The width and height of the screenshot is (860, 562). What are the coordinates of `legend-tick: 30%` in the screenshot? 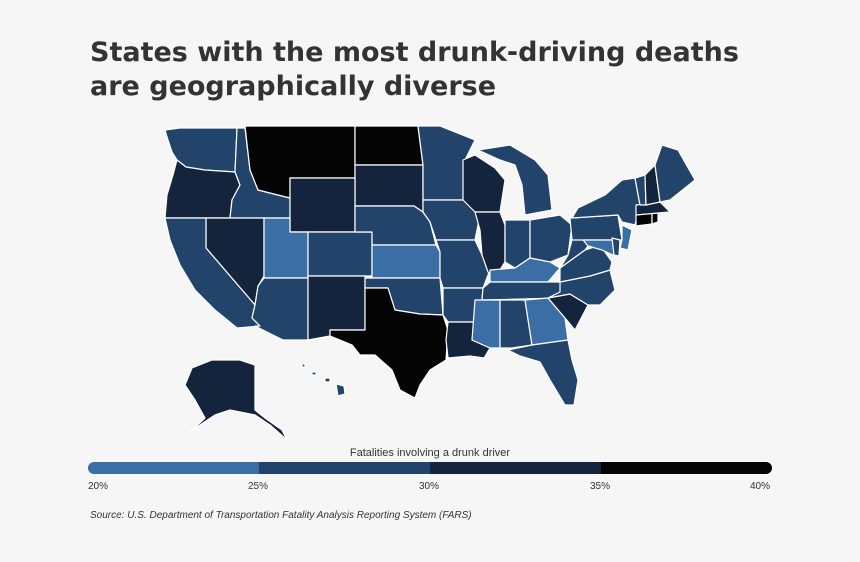 It's located at (429, 486).